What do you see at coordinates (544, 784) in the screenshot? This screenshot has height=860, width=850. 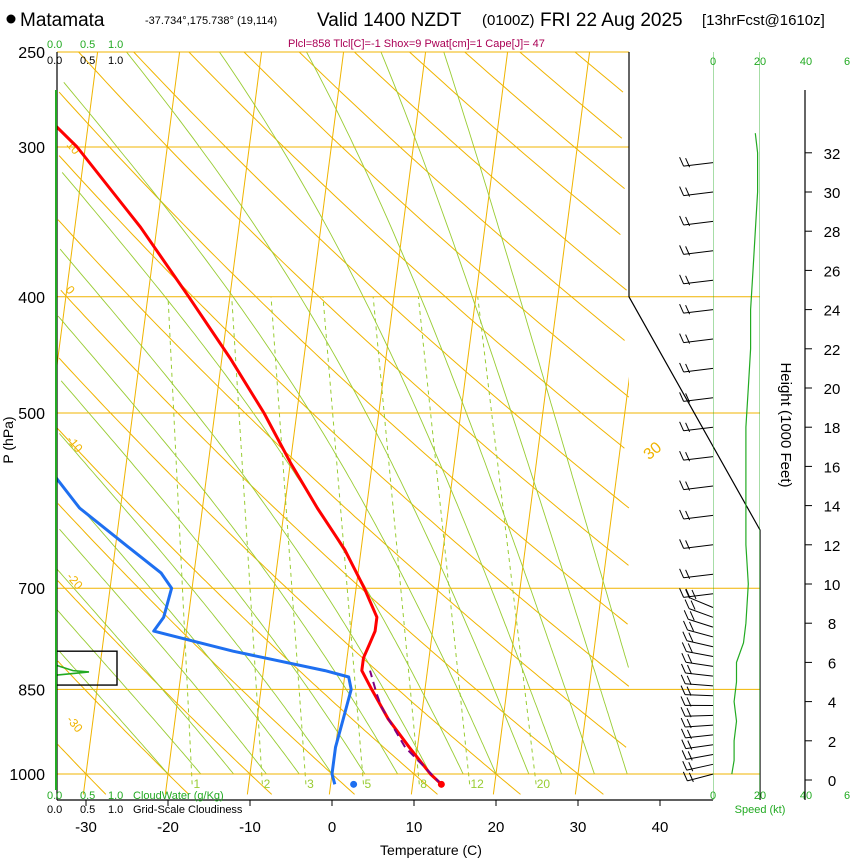 I see `mixing-ratio-label: 20` at bounding box center [544, 784].